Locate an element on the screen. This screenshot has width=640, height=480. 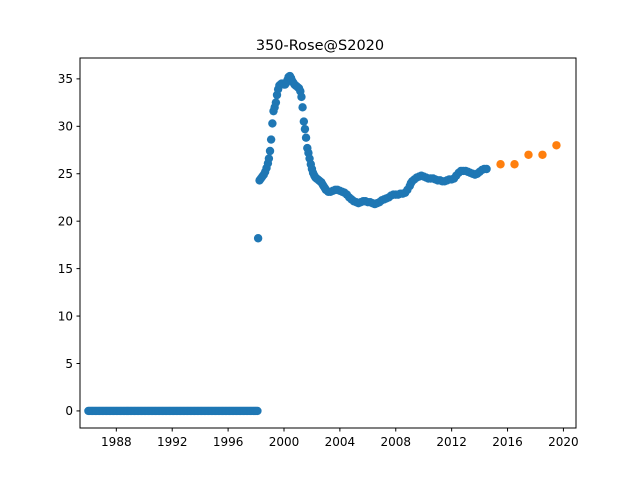
x-tick-label: 1988 is located at coordinates (116, 442).